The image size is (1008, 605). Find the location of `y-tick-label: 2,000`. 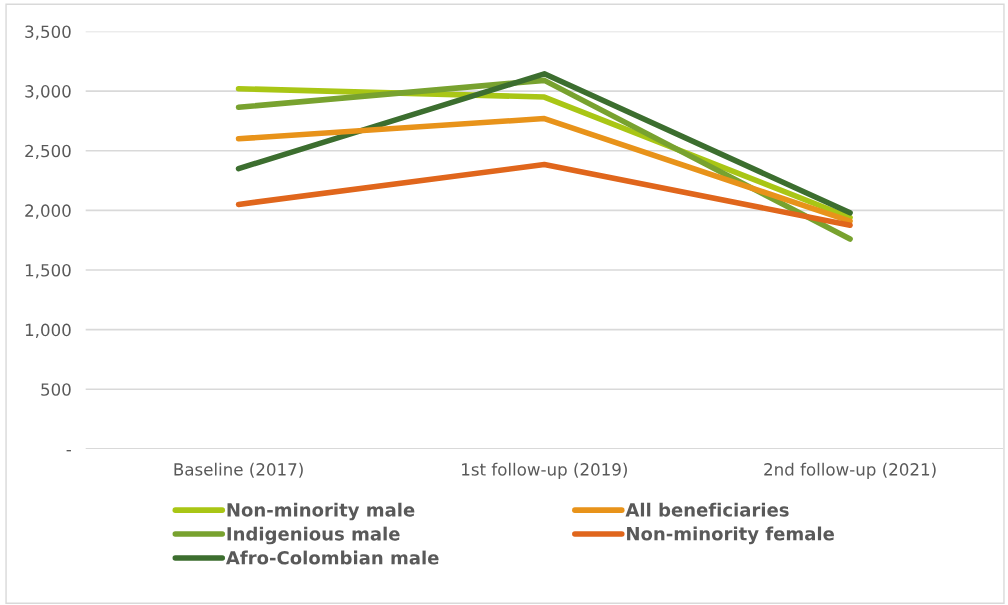

y-tick-label: 2,000 is located at coordinates (48, 211).